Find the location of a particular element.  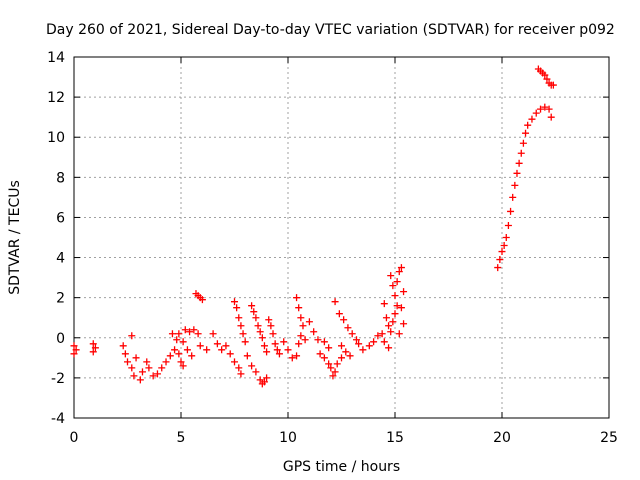

y-axis-label: SDTVAR / TECUs is located at coordinates (15, 237).